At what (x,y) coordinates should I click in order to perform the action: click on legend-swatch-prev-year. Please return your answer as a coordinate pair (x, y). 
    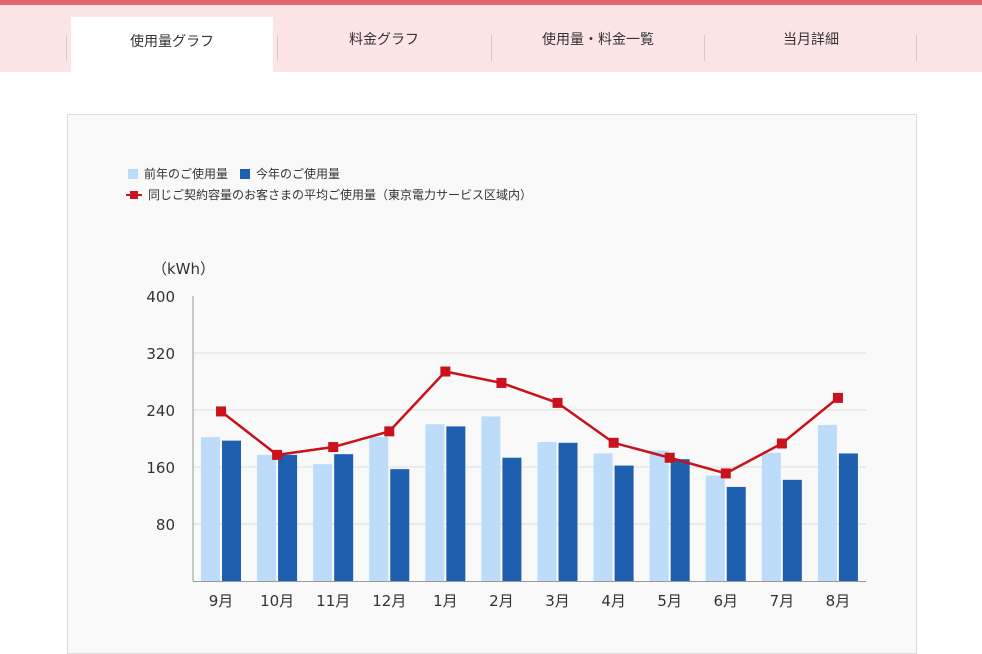
    Looking at the image, I should click on (133, 173).